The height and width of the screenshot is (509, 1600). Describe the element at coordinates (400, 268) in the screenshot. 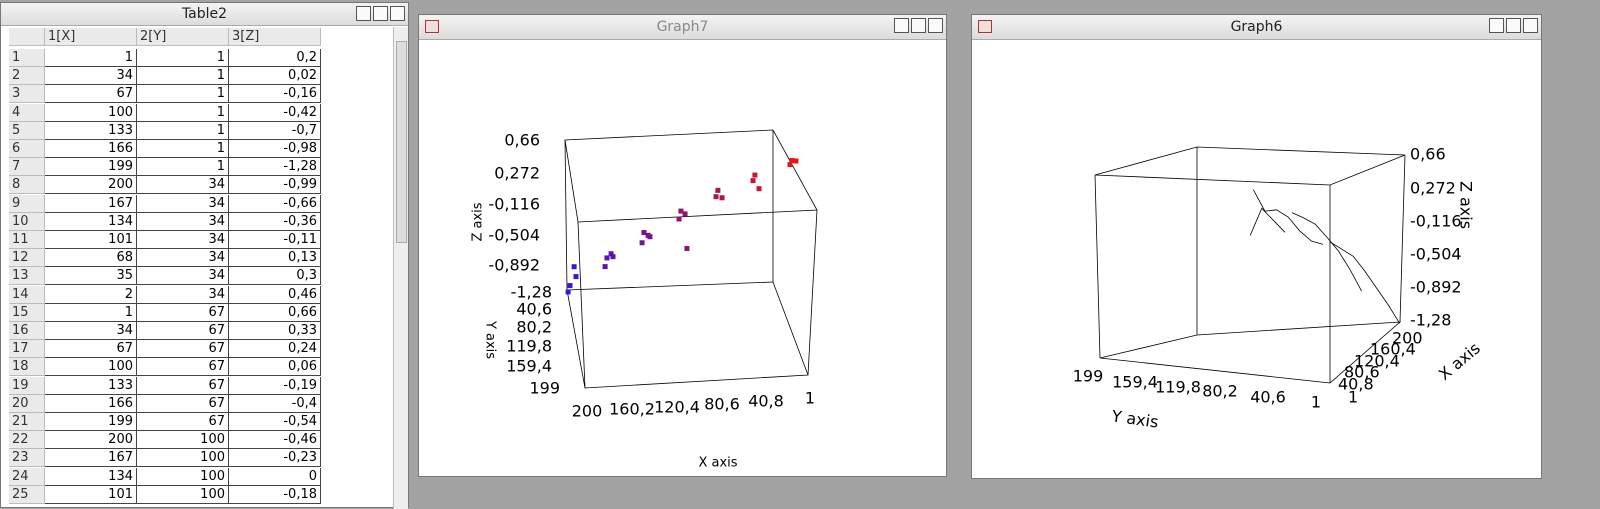

I see `scrollbar` at that location.